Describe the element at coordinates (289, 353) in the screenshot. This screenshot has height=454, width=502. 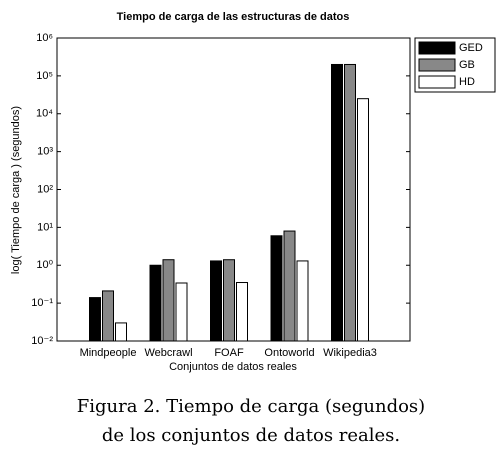
I see `x-tick-label: Ontoworld` at that location.